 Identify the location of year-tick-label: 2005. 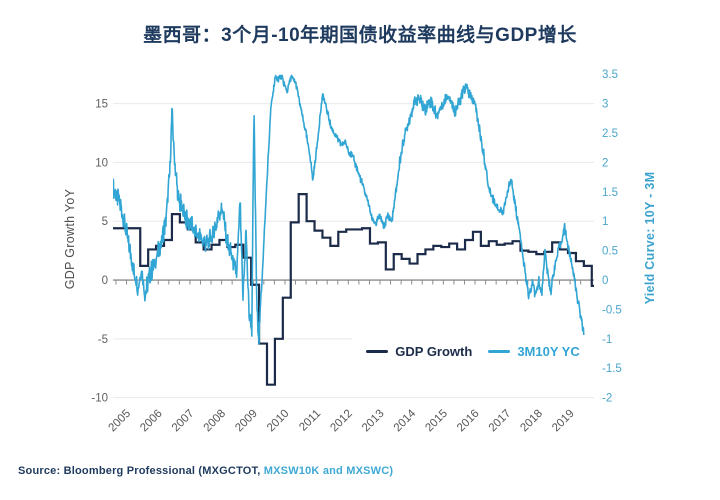
(120, 421).